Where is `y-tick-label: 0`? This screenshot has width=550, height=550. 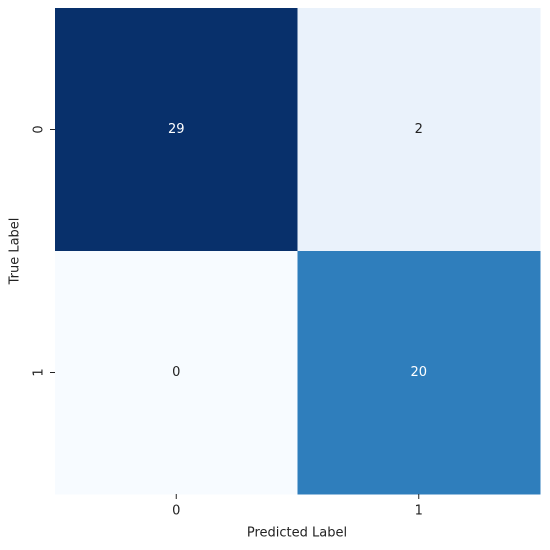 y-tick-label: 0 is located at coordinates (39, 129).